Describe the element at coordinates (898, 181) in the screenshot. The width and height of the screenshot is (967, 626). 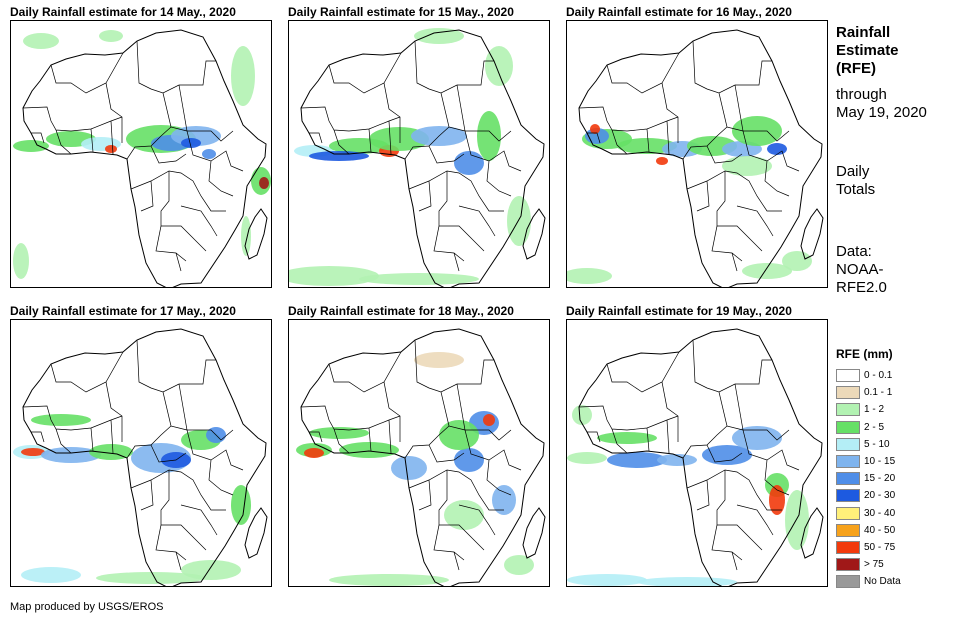
I see `period-label: Daily Totals` at that location.